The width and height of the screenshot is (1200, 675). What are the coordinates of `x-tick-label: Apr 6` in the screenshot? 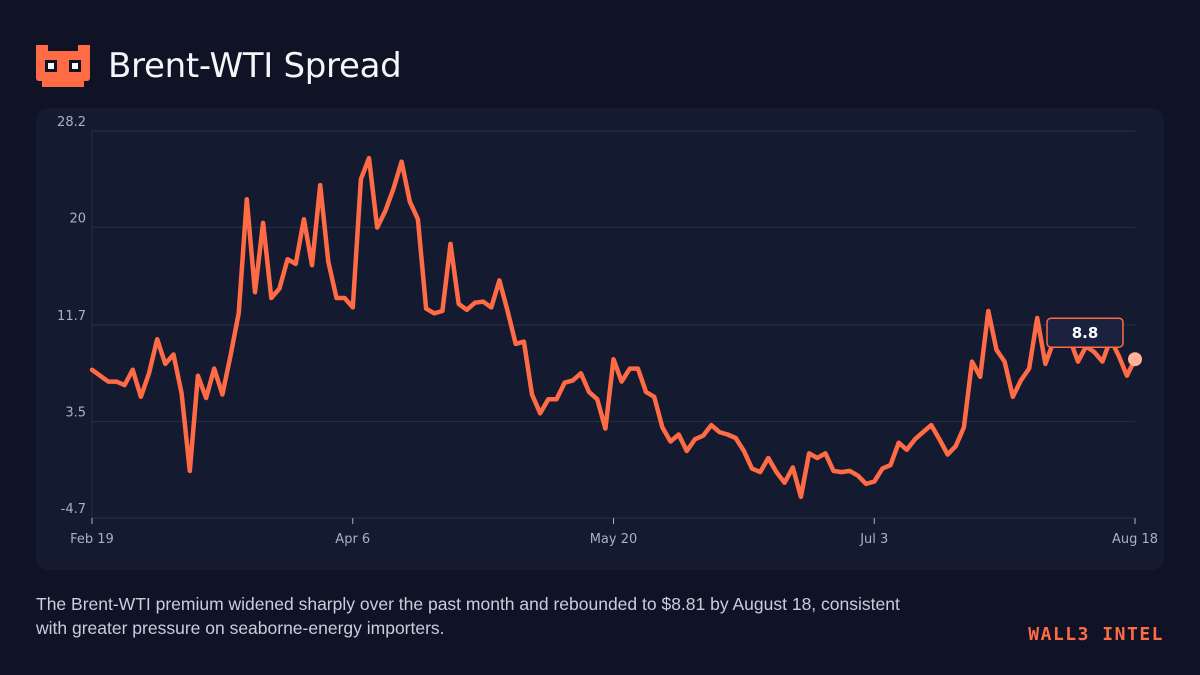 It's located at (352, 539).